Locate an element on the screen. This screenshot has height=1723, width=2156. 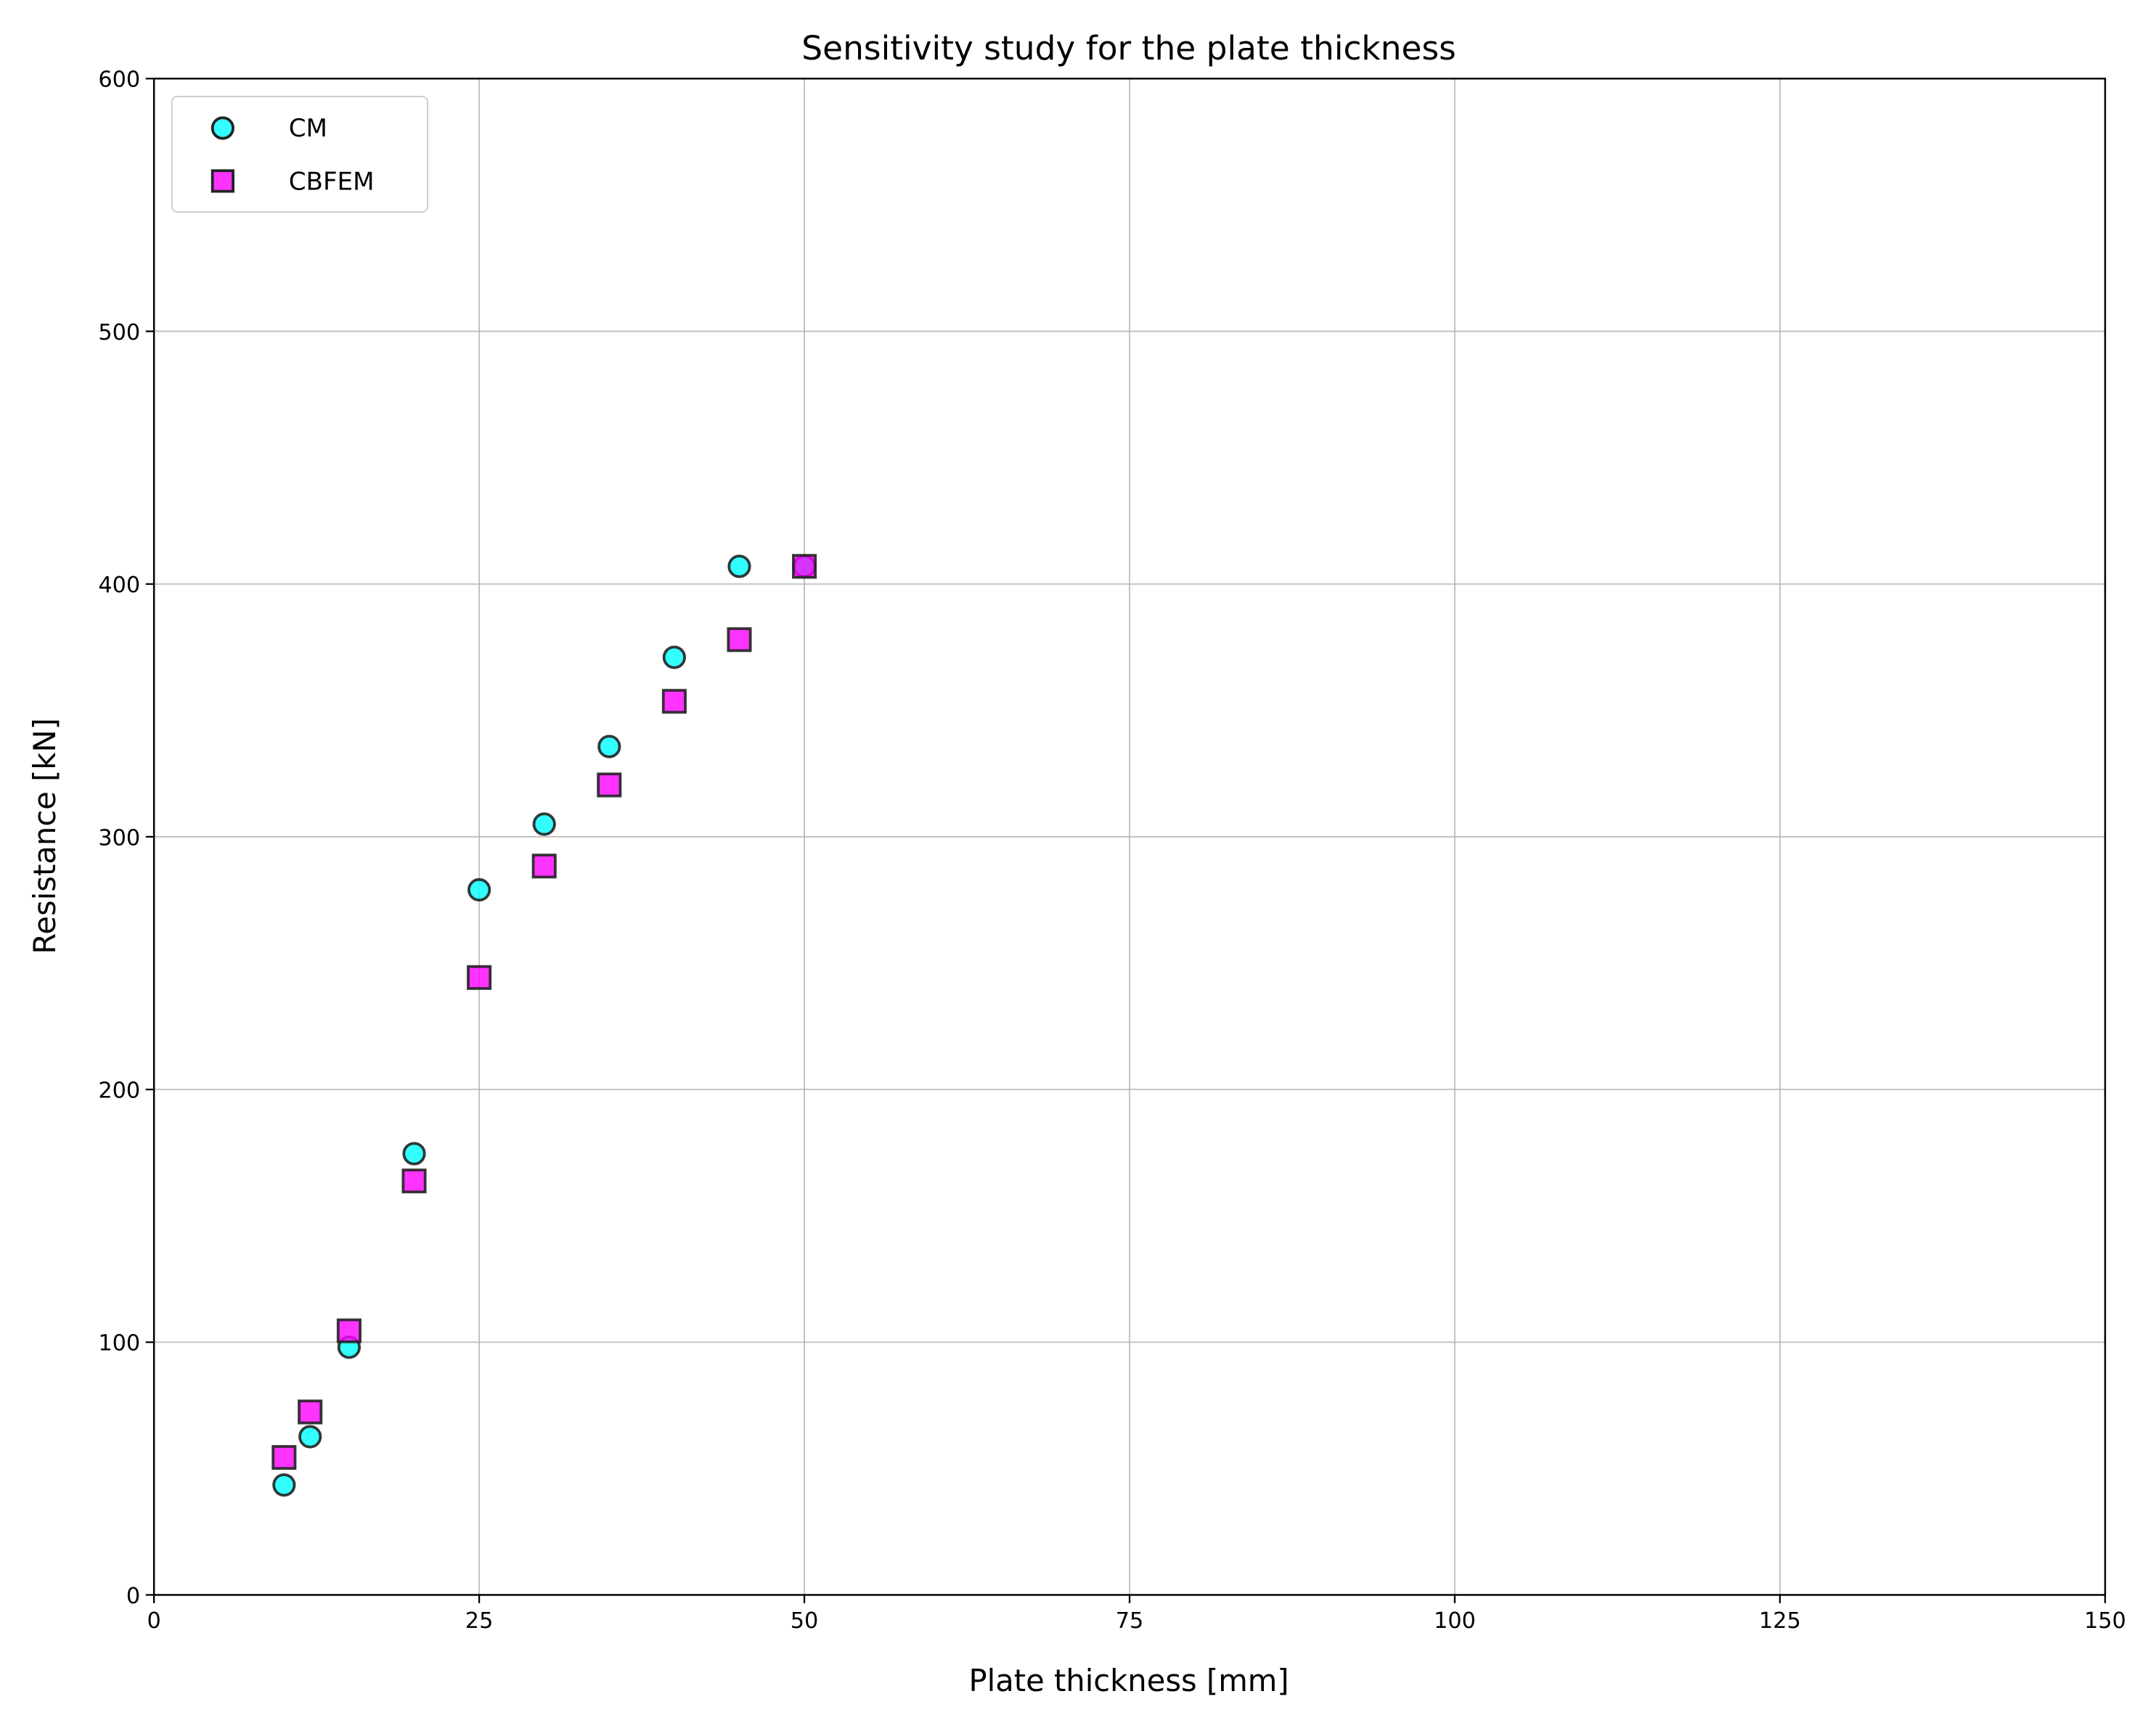
legend-marker-cbfem is located at coordinates (222, 181).